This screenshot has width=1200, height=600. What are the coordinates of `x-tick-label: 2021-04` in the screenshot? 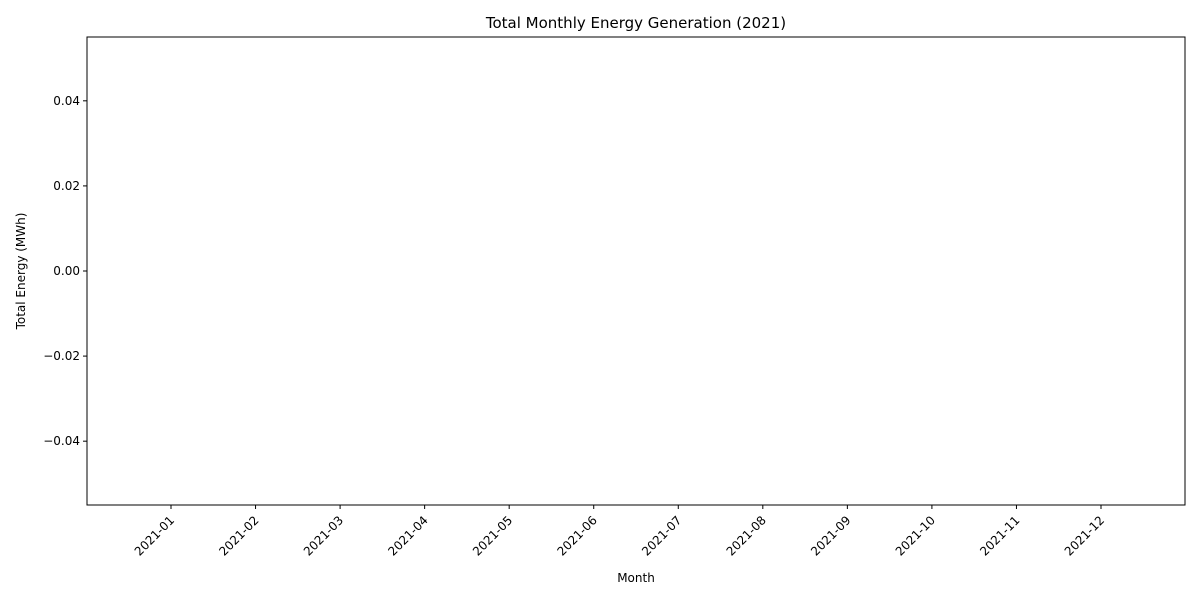 It's located at (407, 535).